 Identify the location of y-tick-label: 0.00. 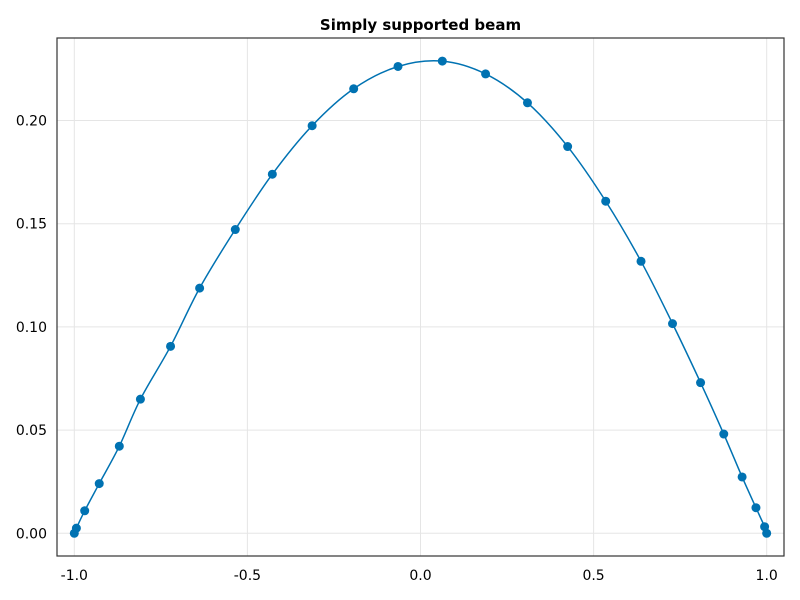
(31, 534).